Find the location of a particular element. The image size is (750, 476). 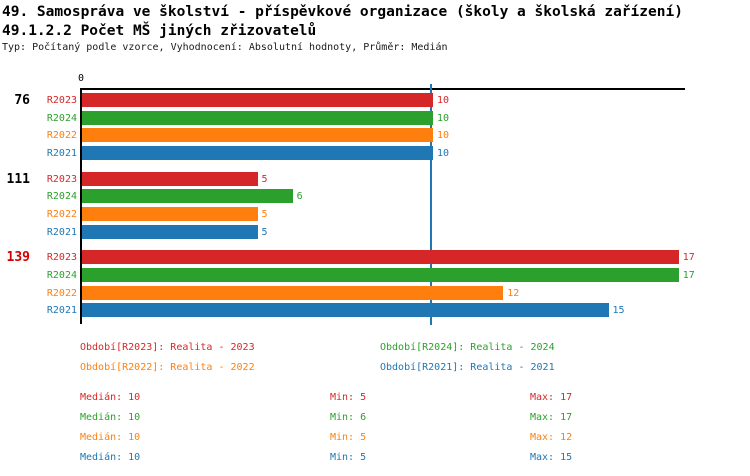

group-label: 139 is located at coordinates (18, 258).